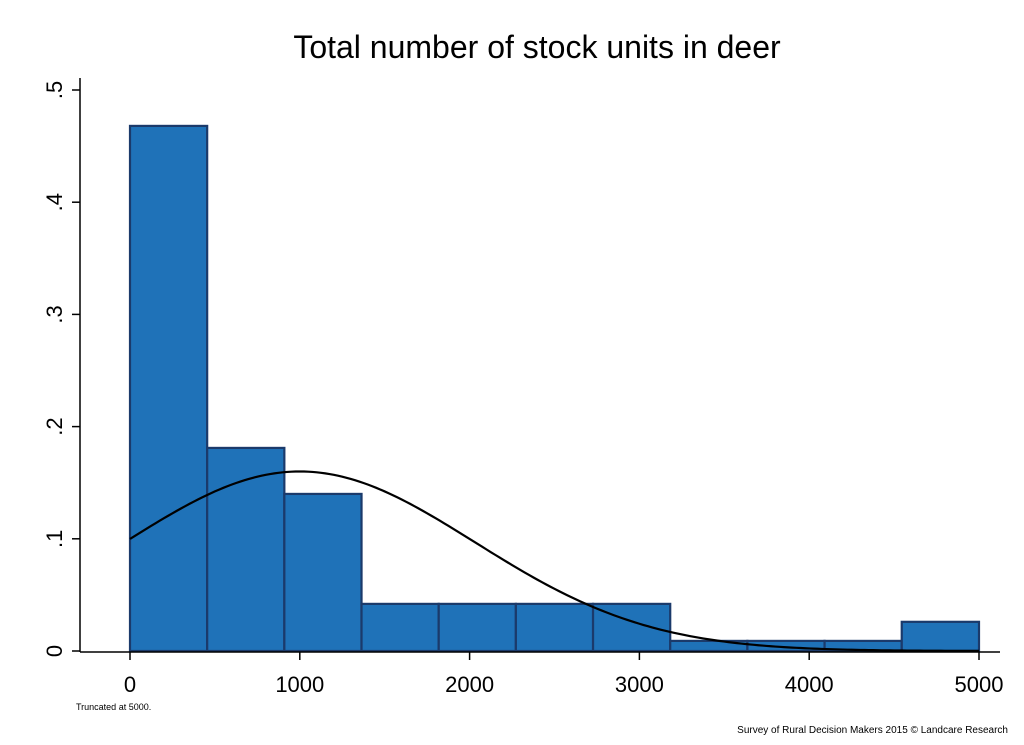 This screenshot has height=745, width=1024. What do you see at coordinates (54, 539) in the screenshot?
I see `y-tick-label-1: .1` at bounding box center [54, 539].